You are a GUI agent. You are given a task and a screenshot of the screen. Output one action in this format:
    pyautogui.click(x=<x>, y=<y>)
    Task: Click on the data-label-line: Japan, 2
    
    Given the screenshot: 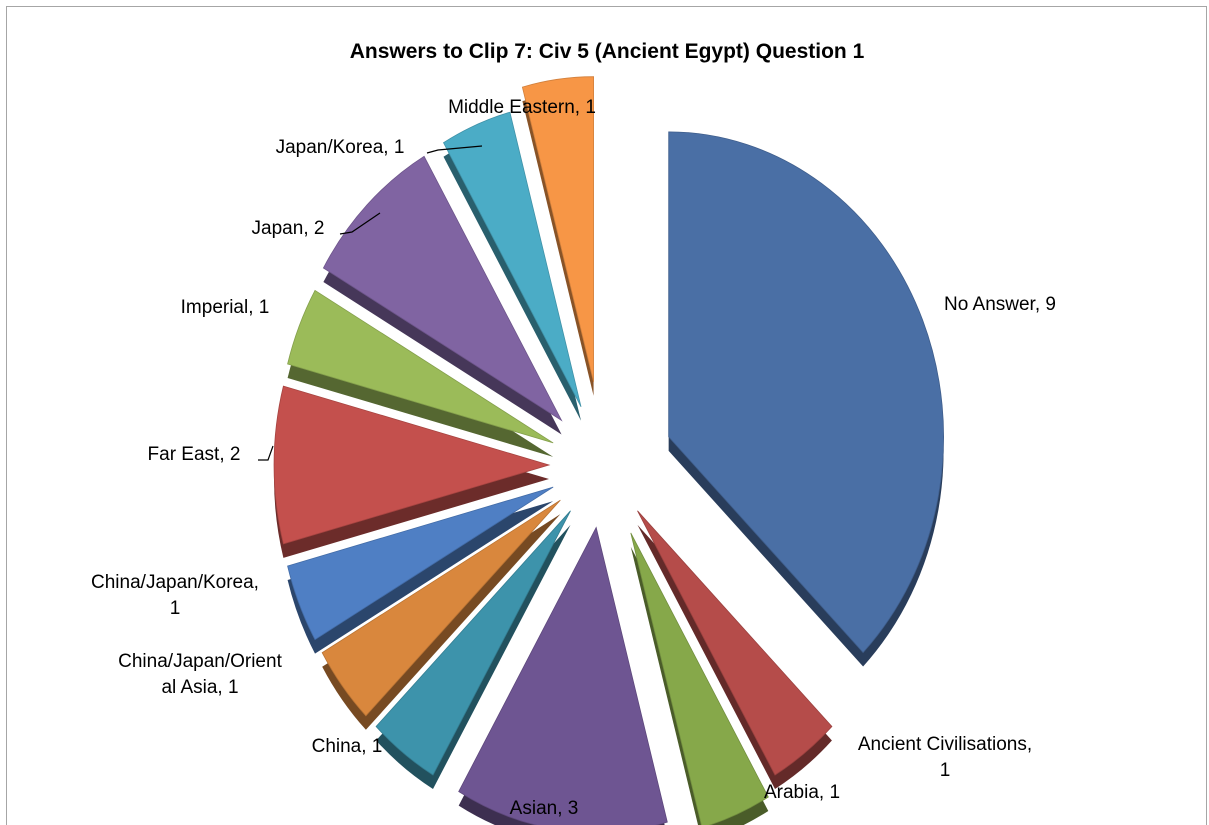 What is the action you would take?
    pyautogui.click(x=288, y=228)
    